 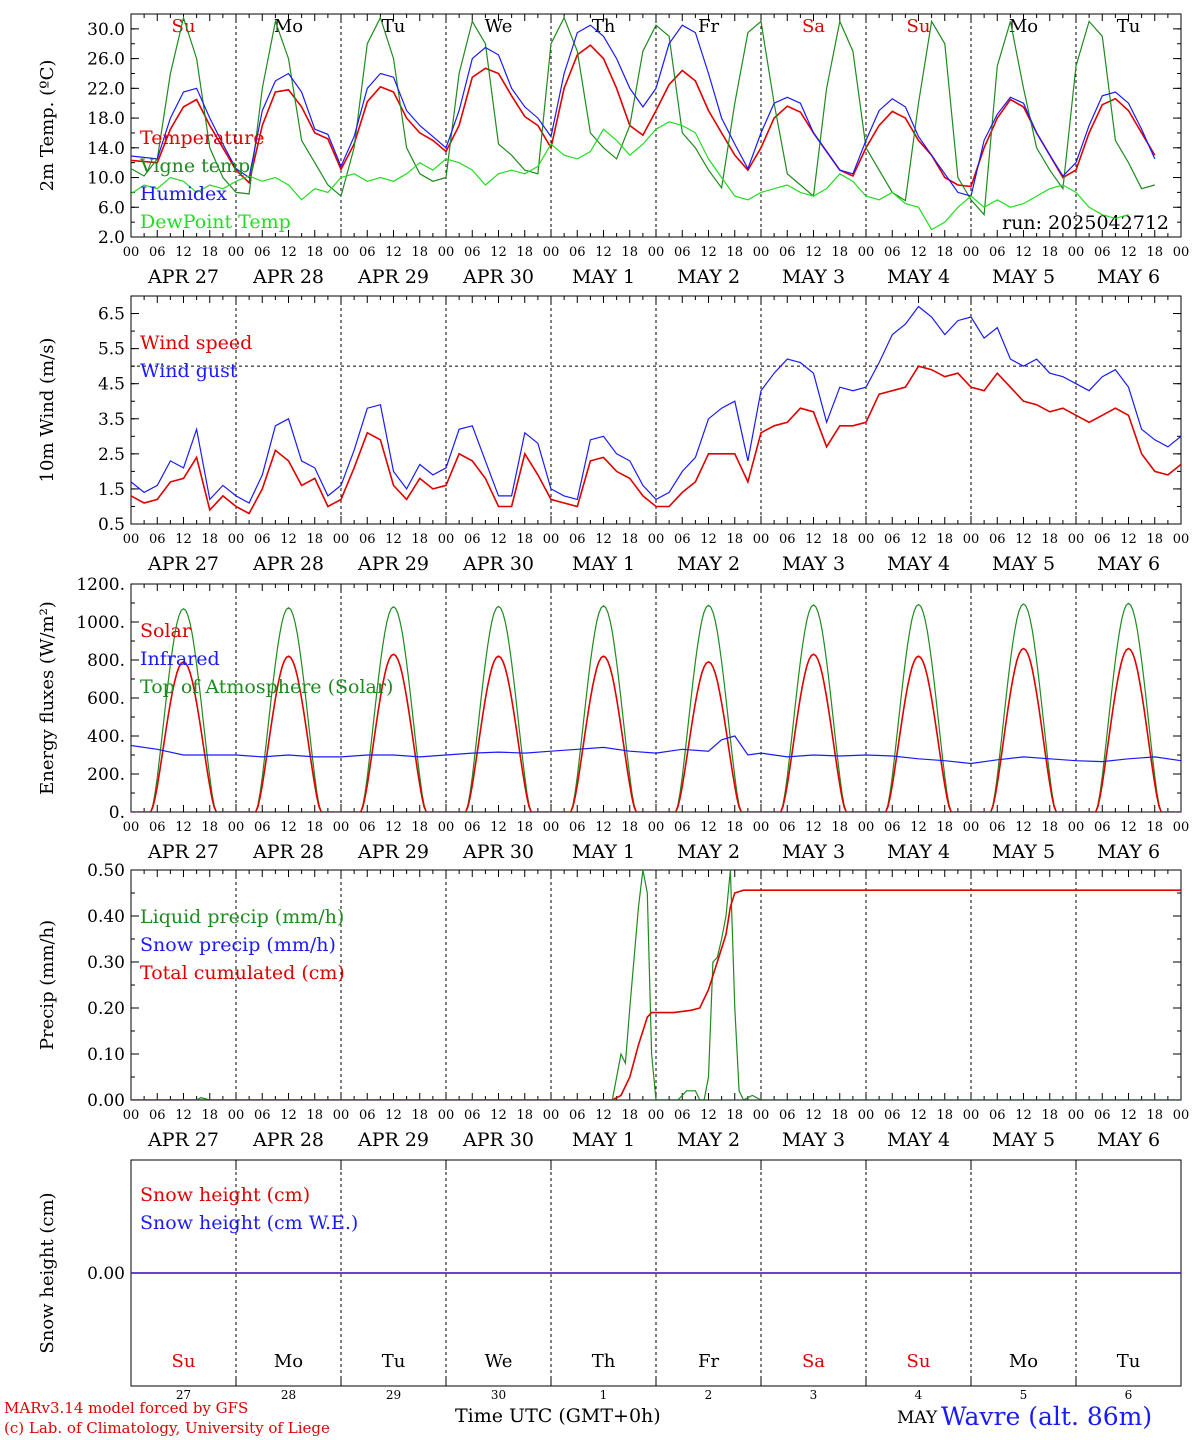 What do you see at coordinates (288, 1395) in the screenshot?
I see `x-day-number: 28` at bounding box center [288, 1395].